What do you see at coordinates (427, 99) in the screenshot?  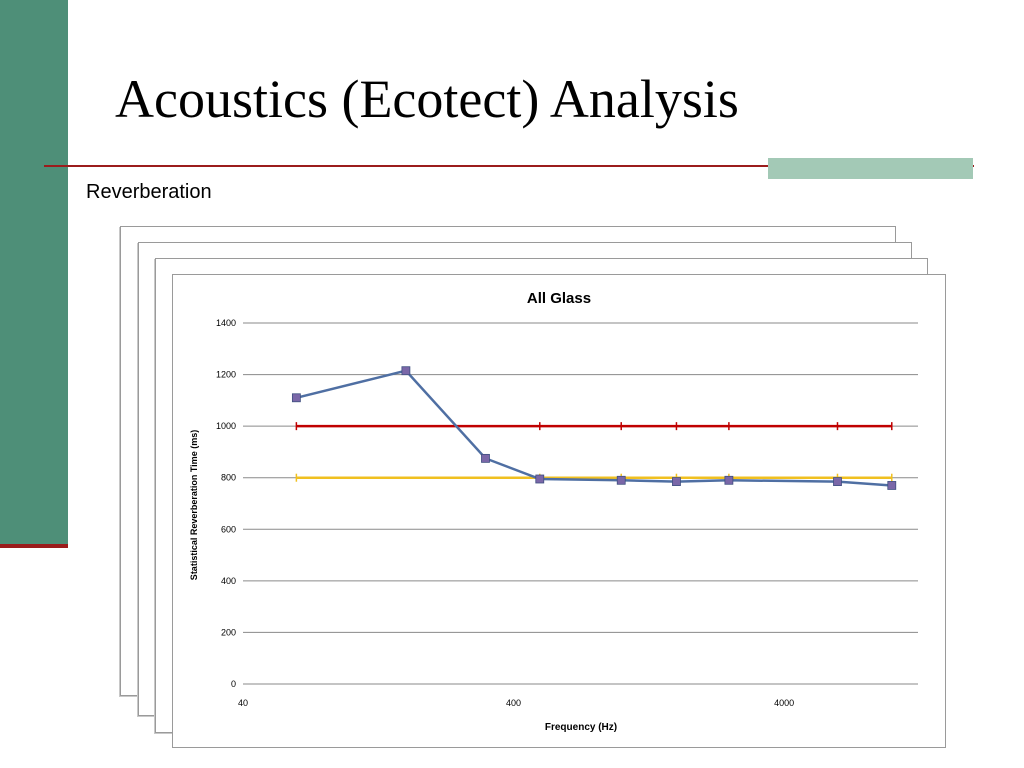 I see `slide-title: Acoustics (Ecotect) Analysis` at bounding box center [427, 99].